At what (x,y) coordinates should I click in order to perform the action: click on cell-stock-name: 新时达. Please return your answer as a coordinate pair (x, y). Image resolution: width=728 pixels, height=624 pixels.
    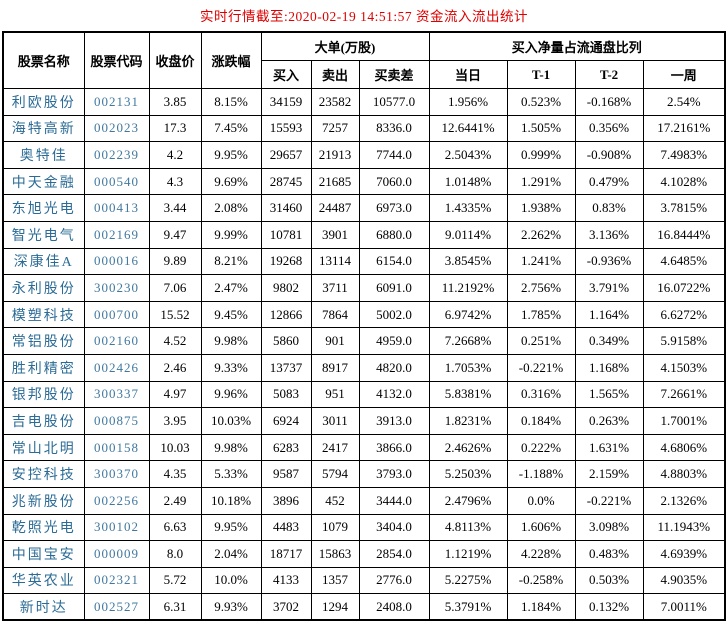
    Looking at the image, I should click on (43, 607).